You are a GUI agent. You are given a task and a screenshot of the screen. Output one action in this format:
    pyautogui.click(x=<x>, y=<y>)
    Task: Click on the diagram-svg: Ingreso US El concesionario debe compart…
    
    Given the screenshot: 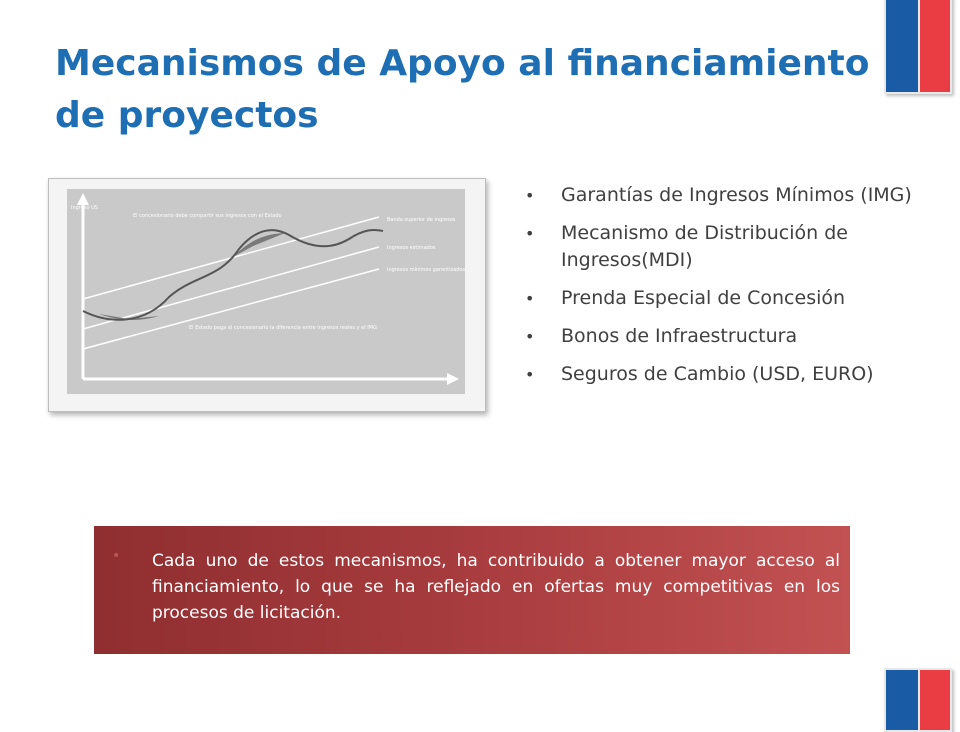 What is the action you would take?
    pyautogui.click(x=266, y=291)
    